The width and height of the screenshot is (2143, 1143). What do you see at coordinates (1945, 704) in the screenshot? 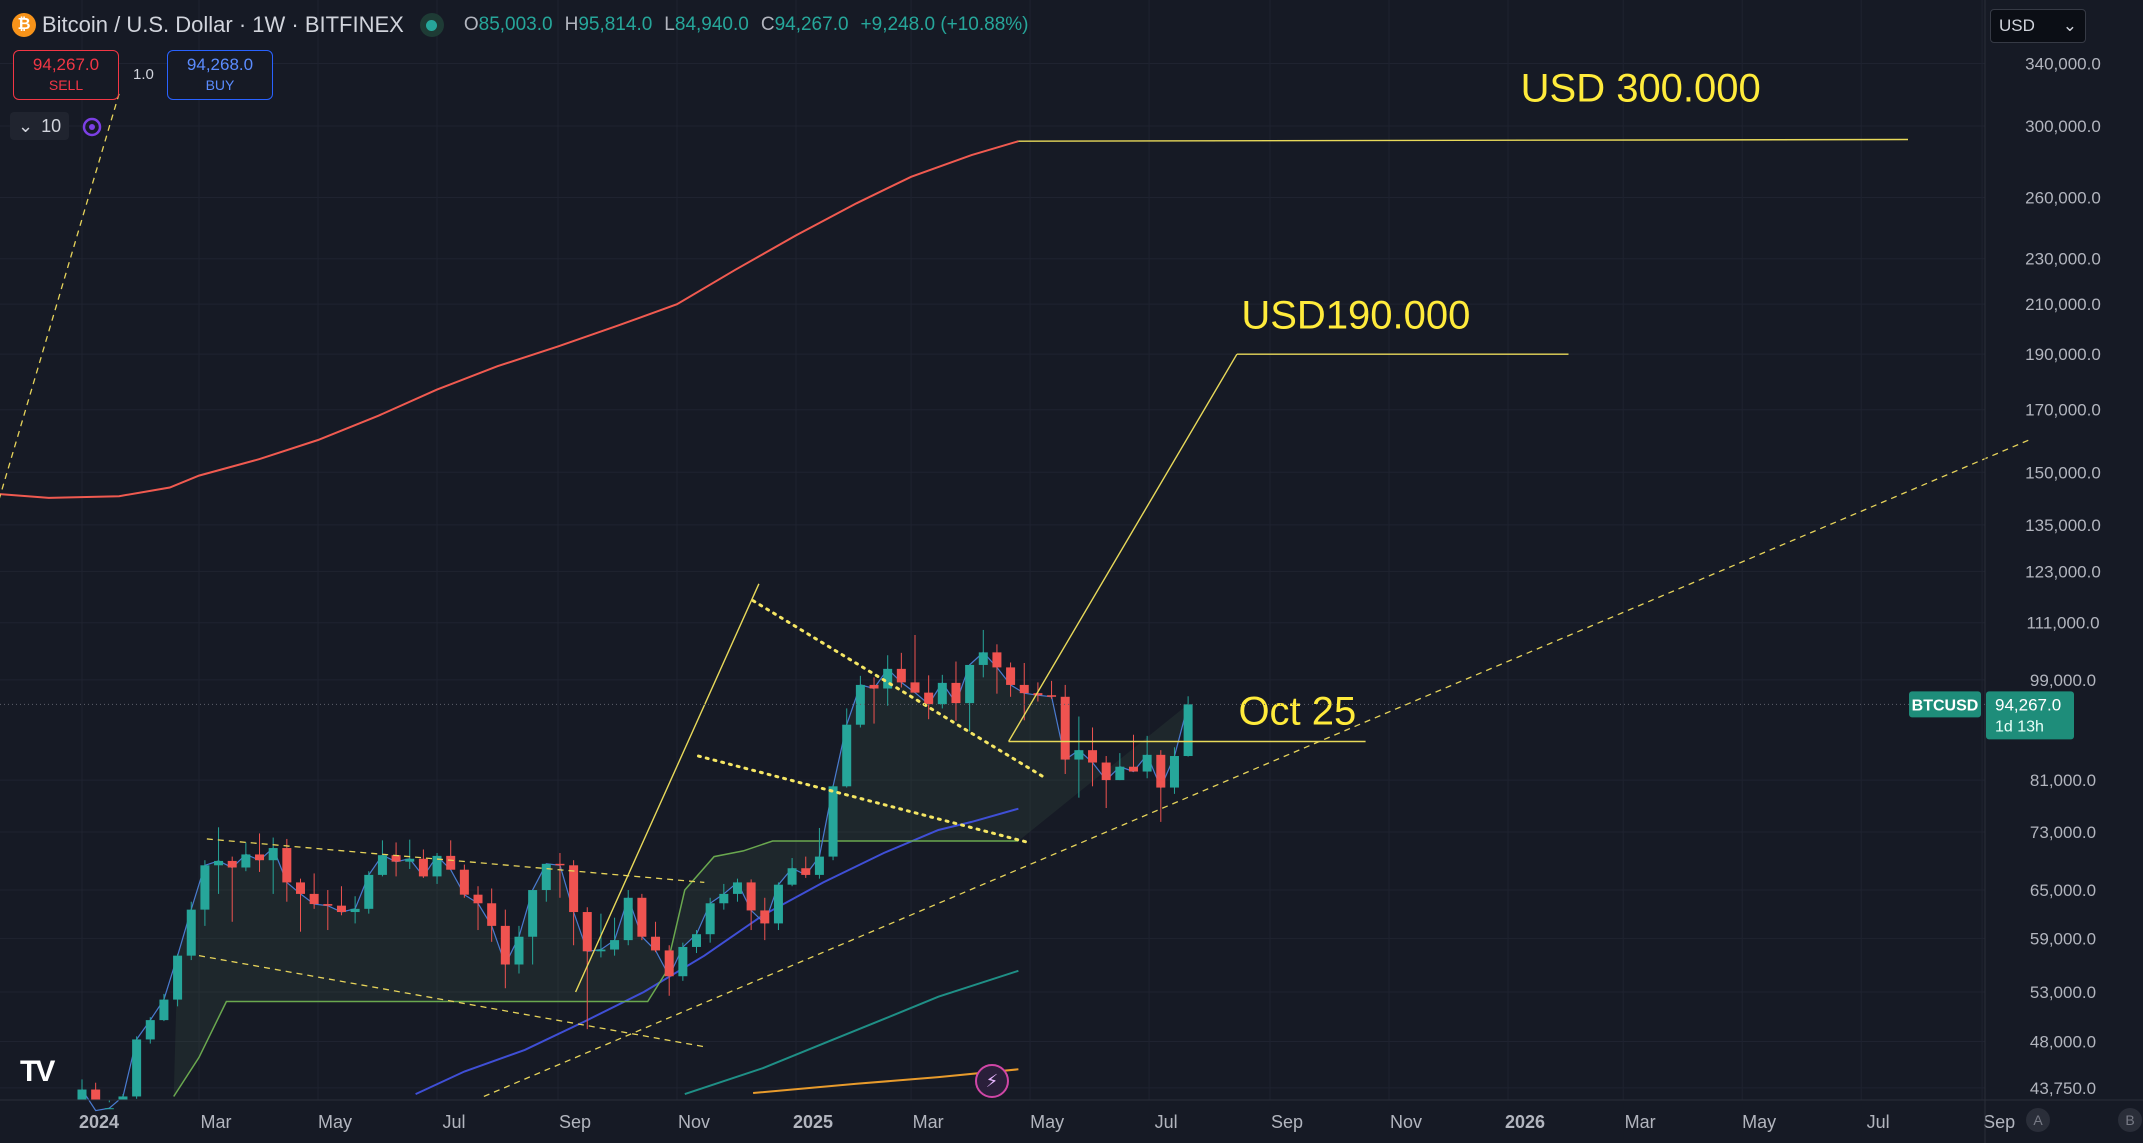
I see `symbol-label-box` at bounding box center [1945, 704].